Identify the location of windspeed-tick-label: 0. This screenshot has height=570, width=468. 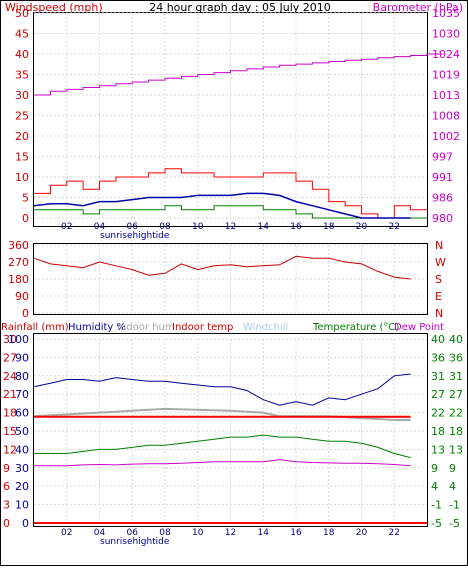
(25, 218).